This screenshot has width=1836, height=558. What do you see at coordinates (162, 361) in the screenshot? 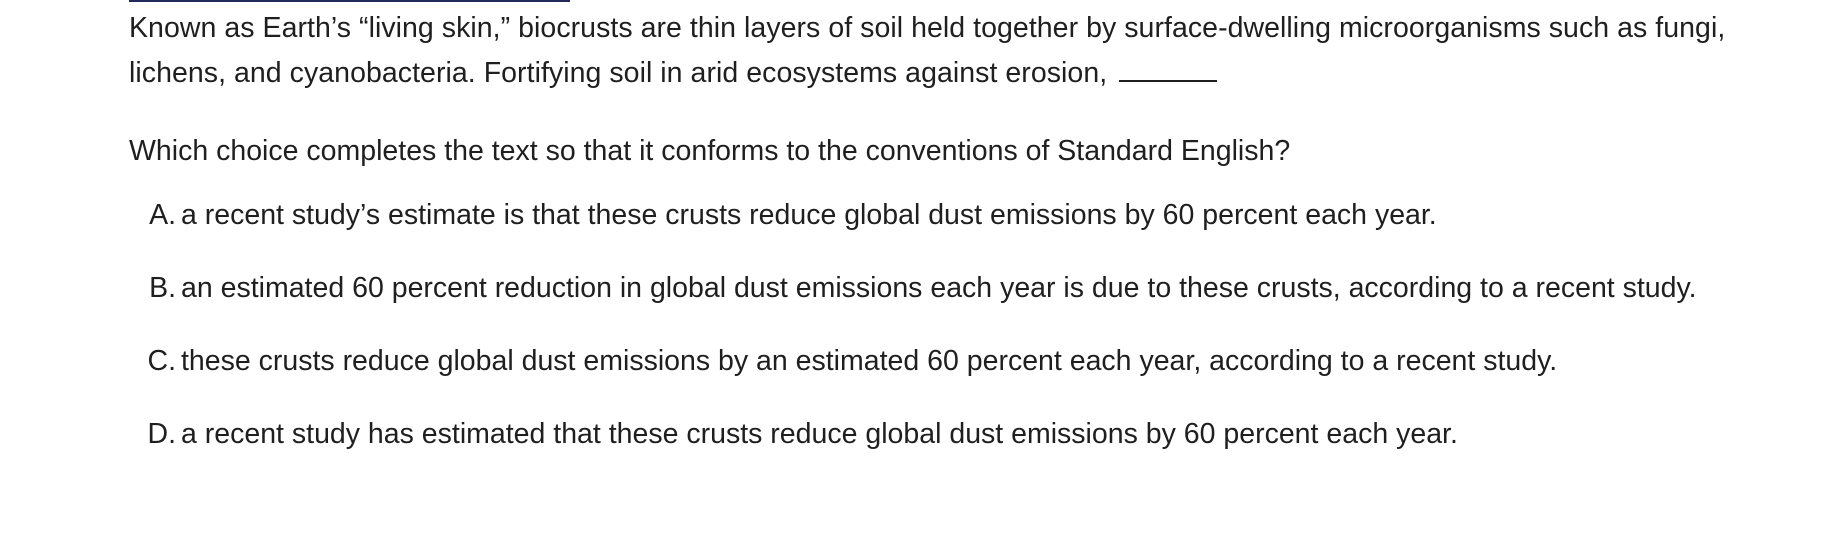
I see `choice-letter: C.` at bounding box center [162, 361].